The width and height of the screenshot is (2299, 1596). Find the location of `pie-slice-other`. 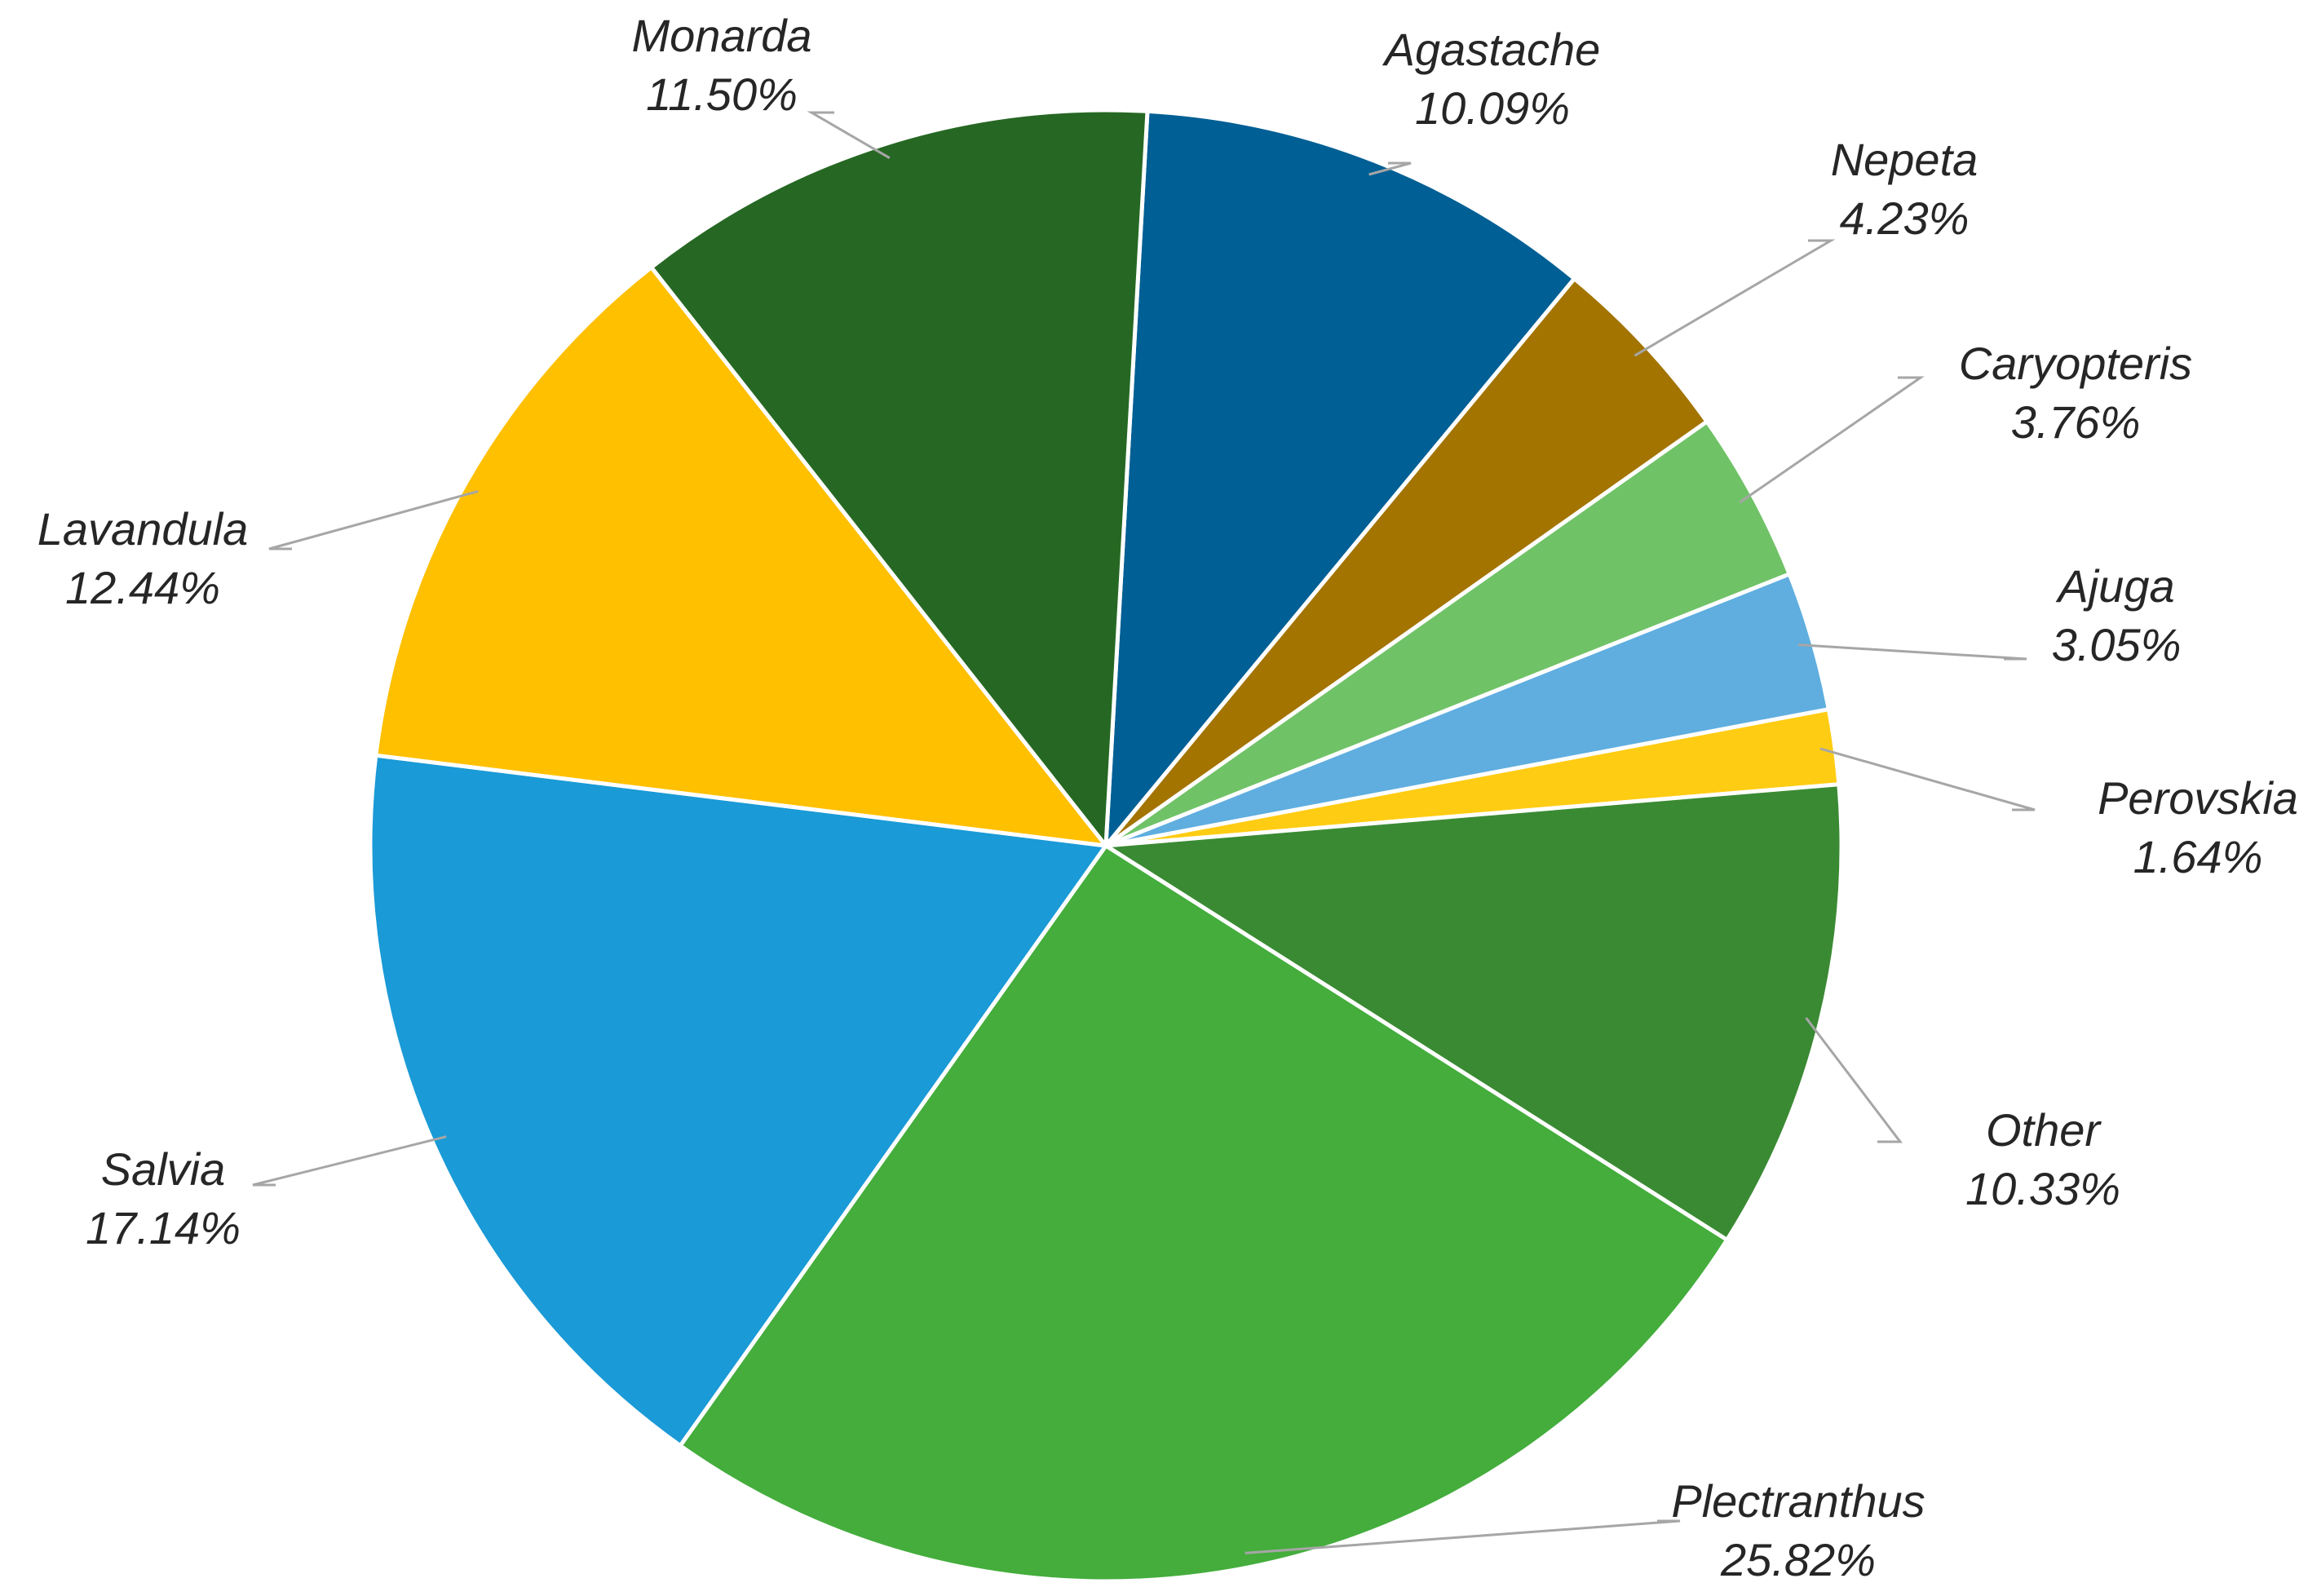

pie-slice-other is located at coordinates (1473, 1012).